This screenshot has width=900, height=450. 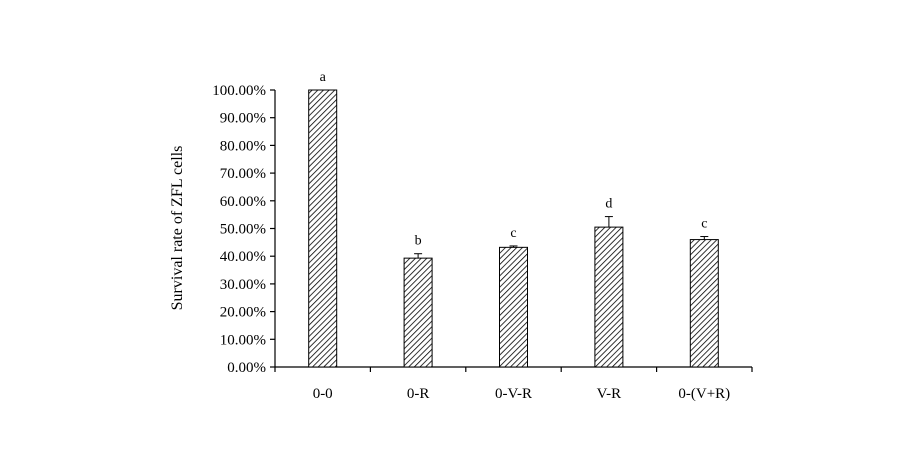 What do you see at coordinates (418, 394) in the screenshot?
I see `x-tick-label: 0-R` at bounding box center [418, 394].